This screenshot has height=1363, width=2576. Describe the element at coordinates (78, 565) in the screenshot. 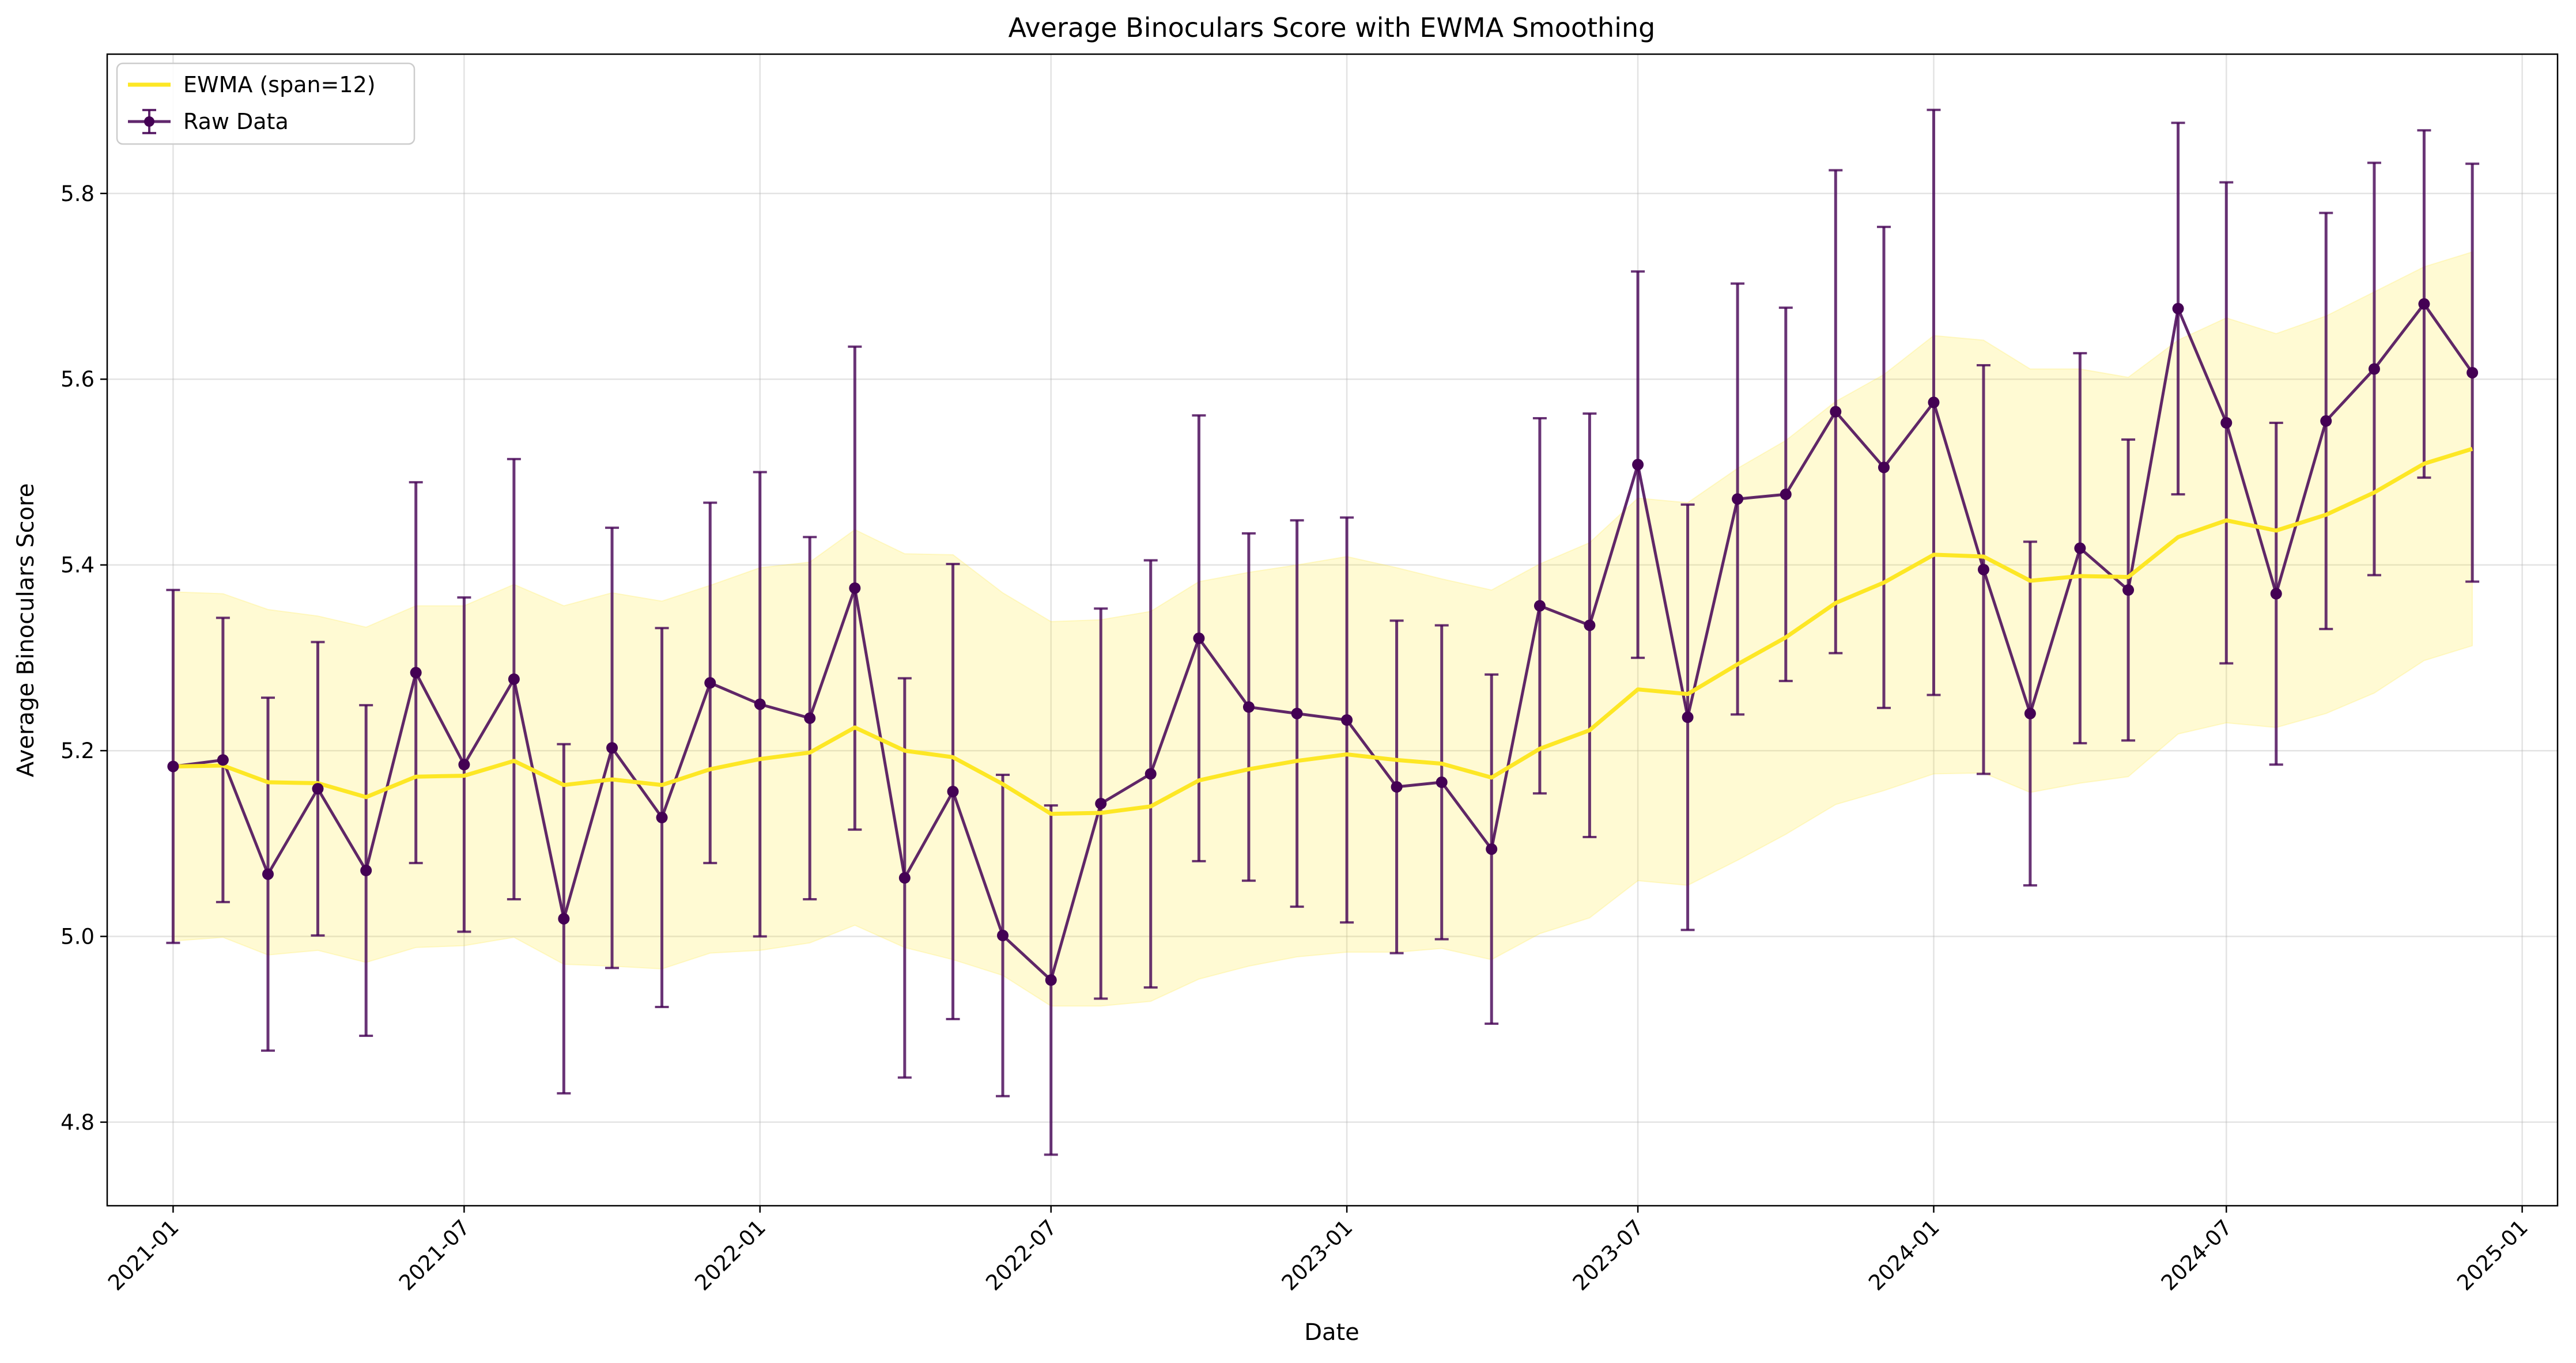

I see `y-tick-label: 5.4` at that location.